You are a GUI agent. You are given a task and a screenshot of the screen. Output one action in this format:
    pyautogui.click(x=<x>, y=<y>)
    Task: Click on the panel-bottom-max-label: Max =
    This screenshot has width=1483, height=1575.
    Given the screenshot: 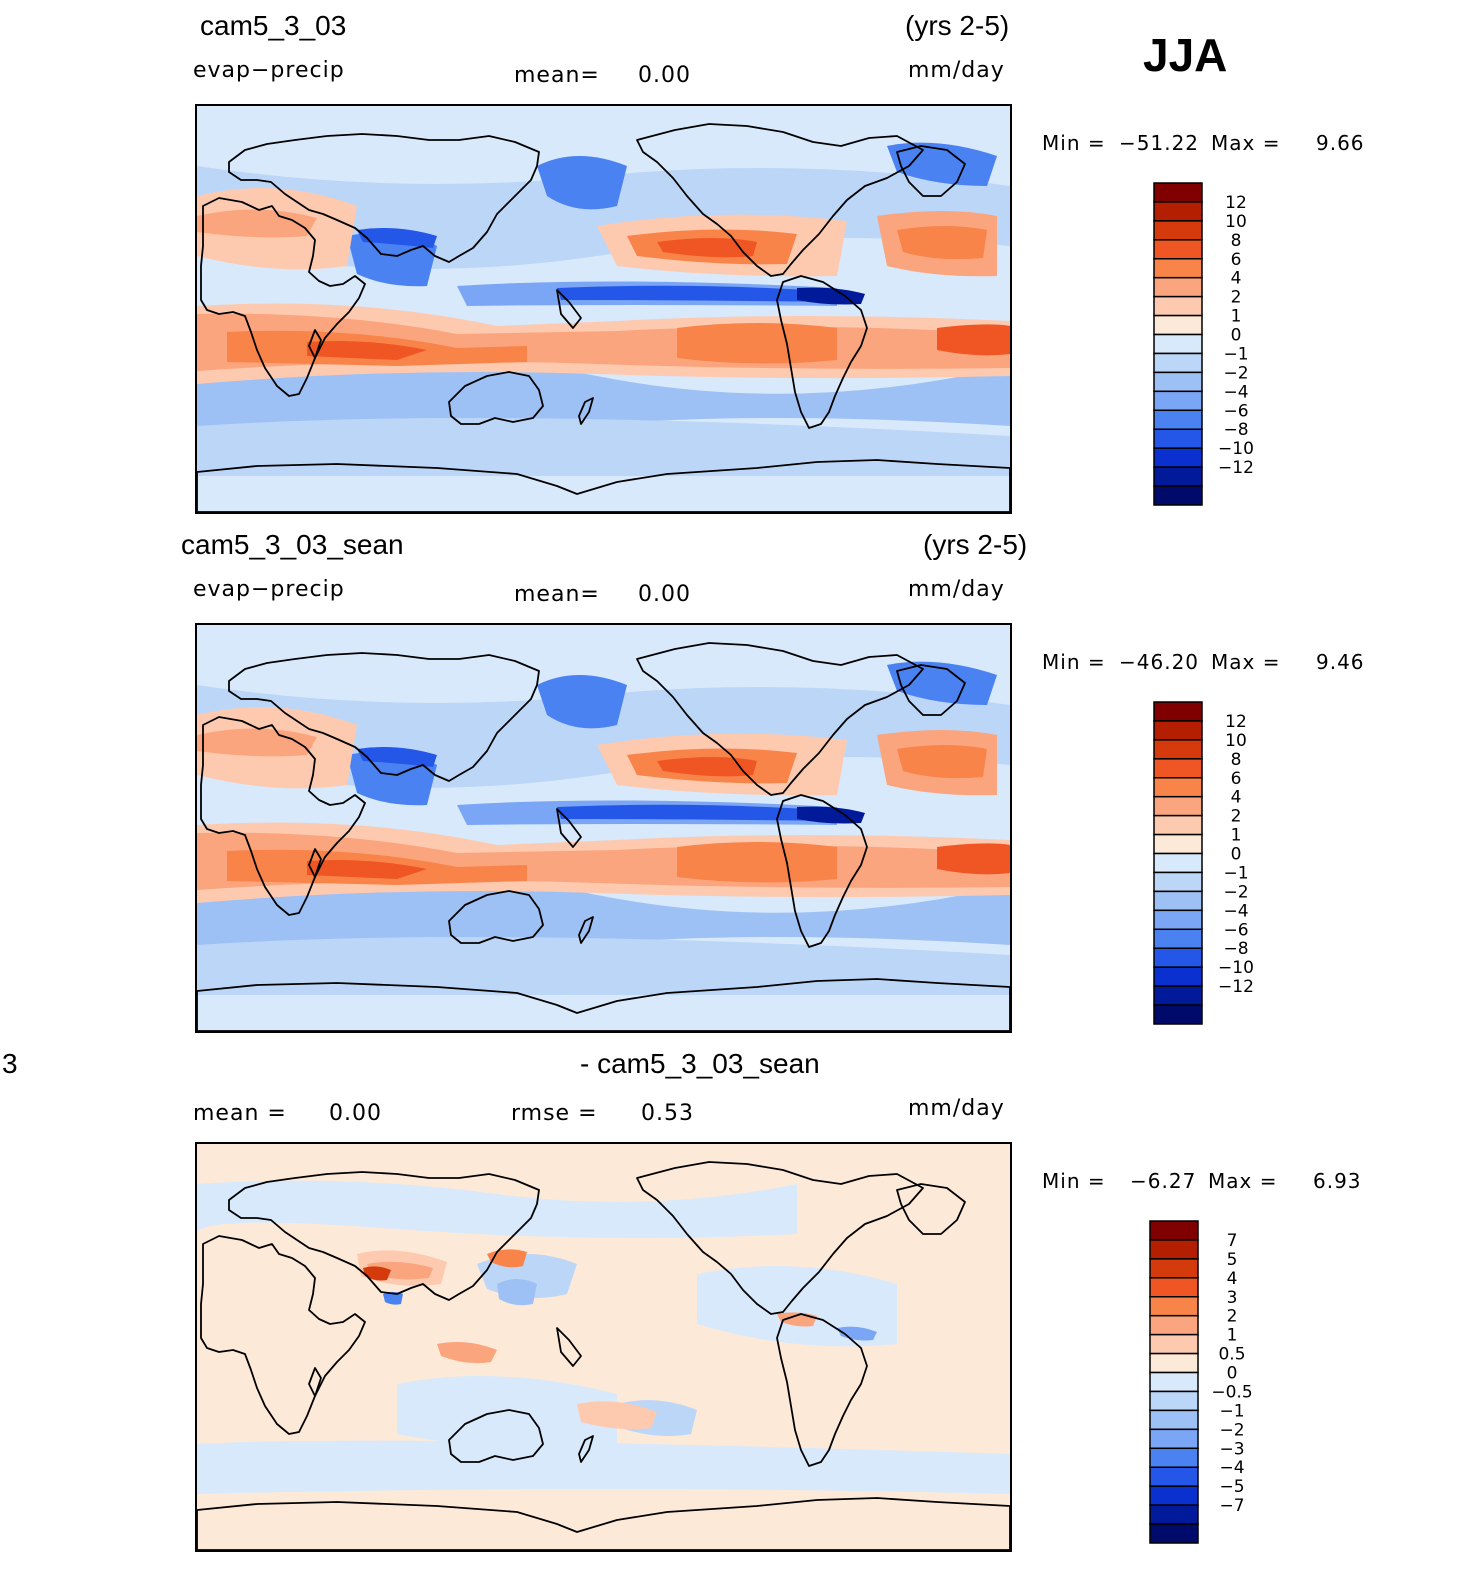 What is the action you would take?
    pyautogui.click(x=1243, y=1181)
    